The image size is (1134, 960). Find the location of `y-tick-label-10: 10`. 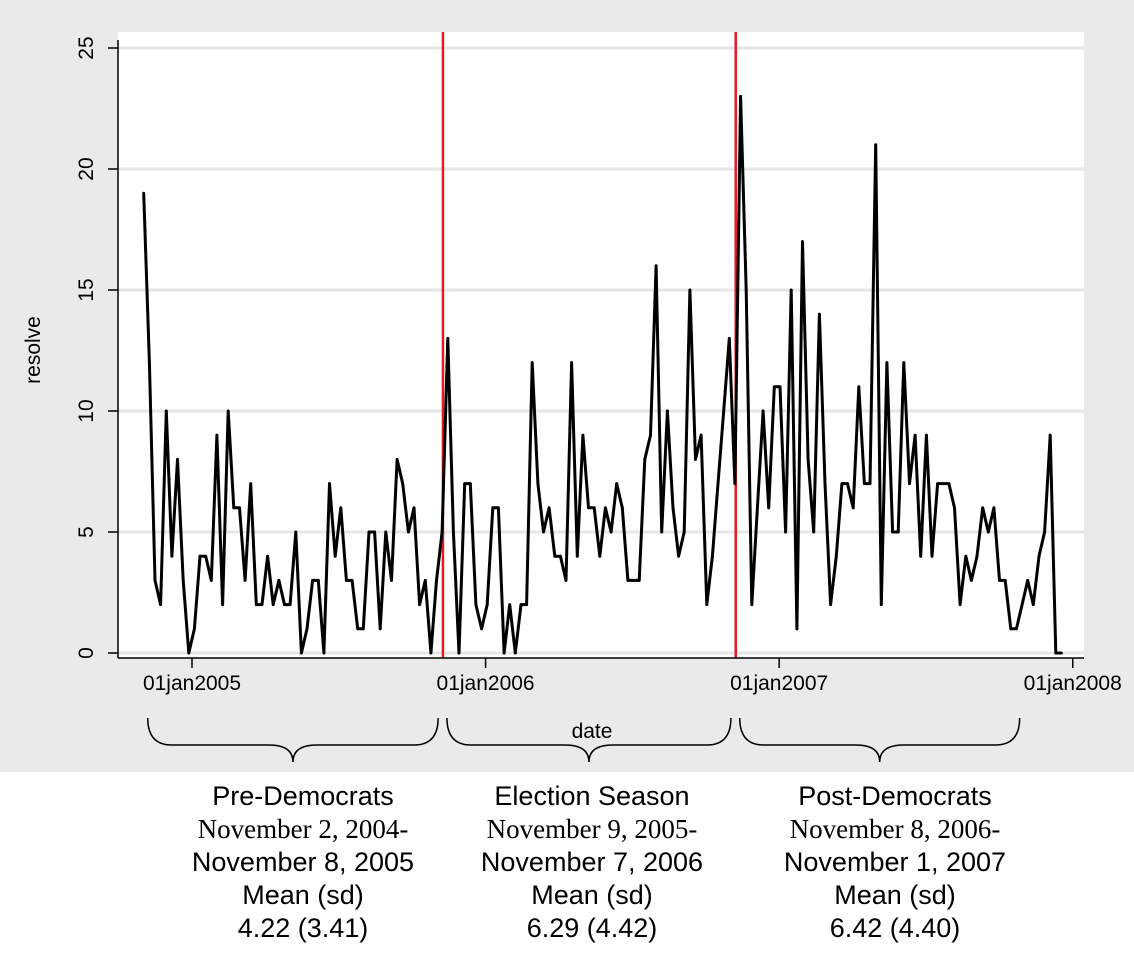

y-tick-label-10: 10 is located at coordinates (86, 410).